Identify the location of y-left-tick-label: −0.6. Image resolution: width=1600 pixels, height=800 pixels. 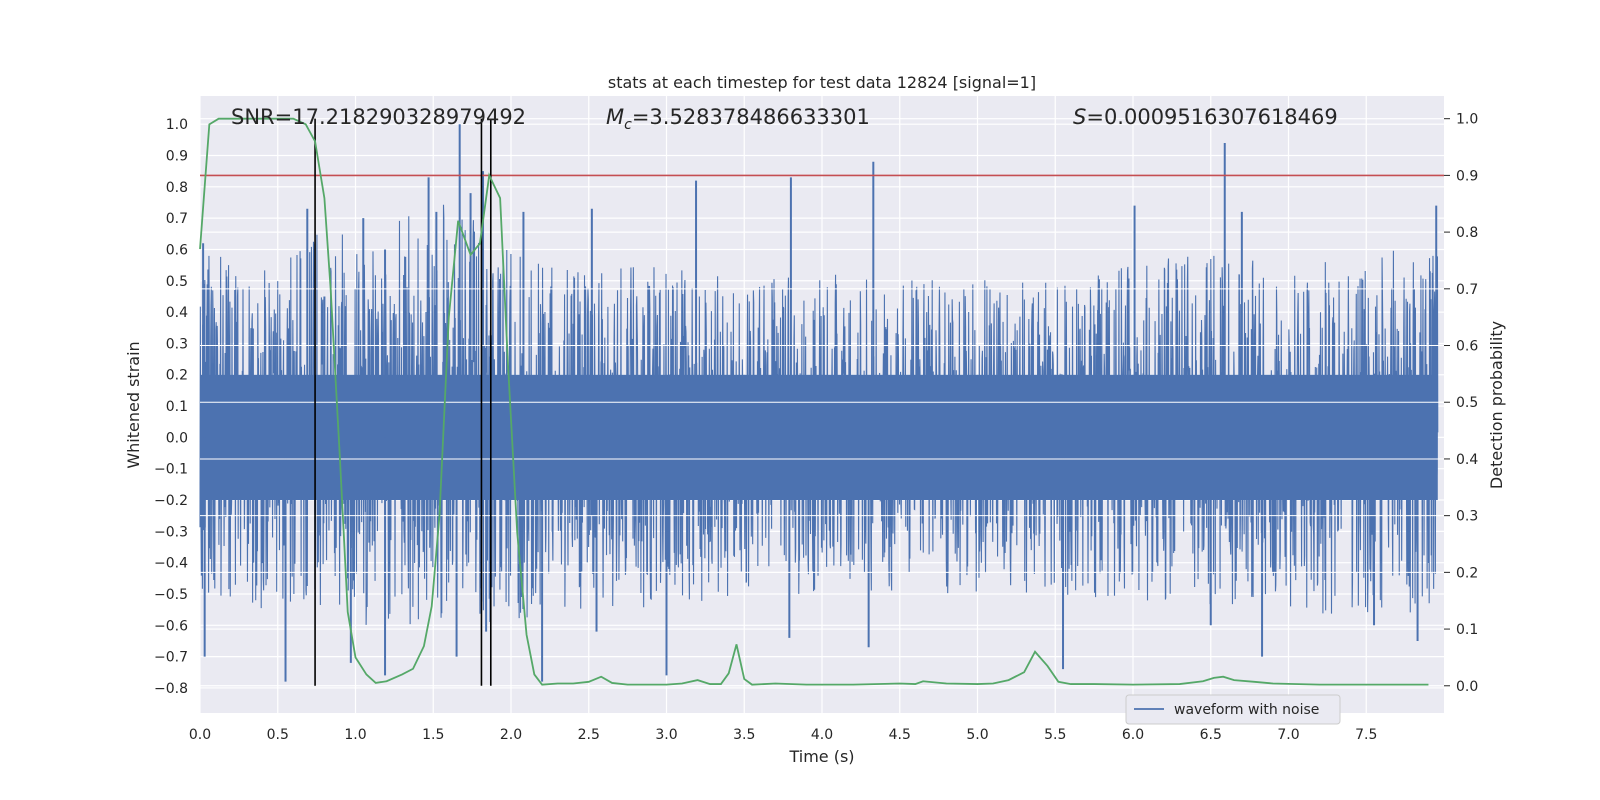
(171, 626).